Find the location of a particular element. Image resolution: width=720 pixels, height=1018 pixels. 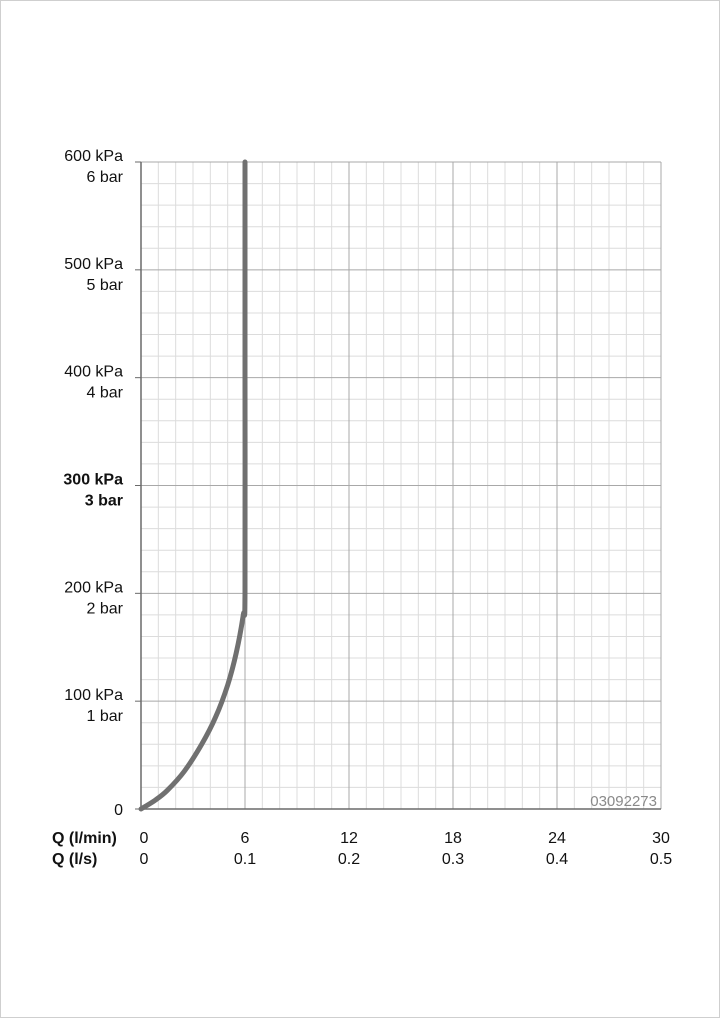

y-tick-label-bar: 4 bar is located at coordinates (105, 393).